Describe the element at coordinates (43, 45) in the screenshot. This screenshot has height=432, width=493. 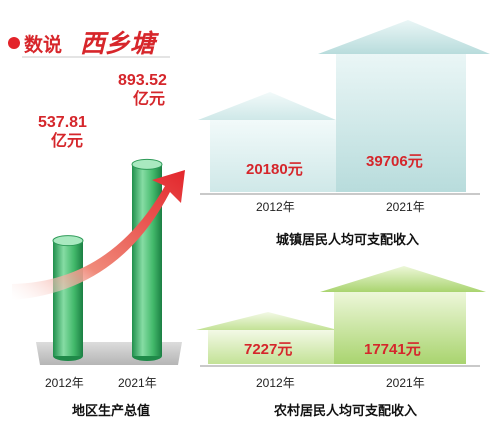
I see `header-title: 数说` at that location.